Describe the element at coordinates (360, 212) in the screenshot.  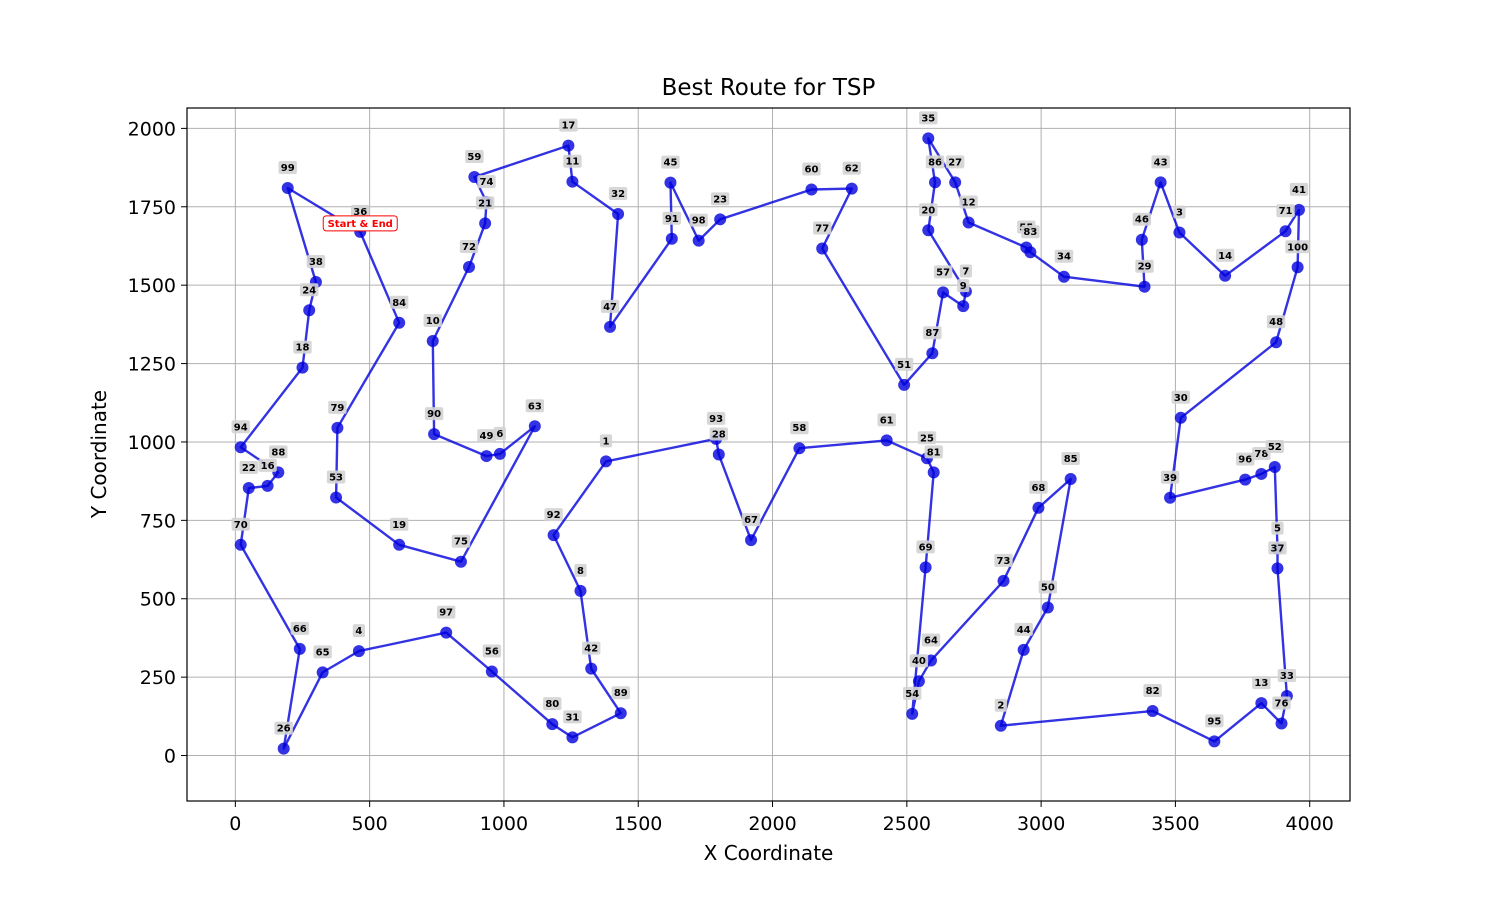
I see `node-label: 36` at that location.